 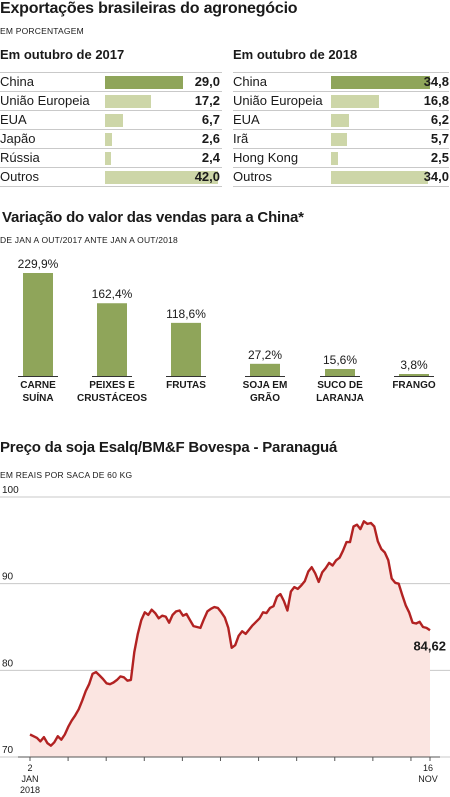 What do you see at coordinates (414, 385) in the screenshot?
I see `category-label: FRANGO` at bounding box center [414, 385].